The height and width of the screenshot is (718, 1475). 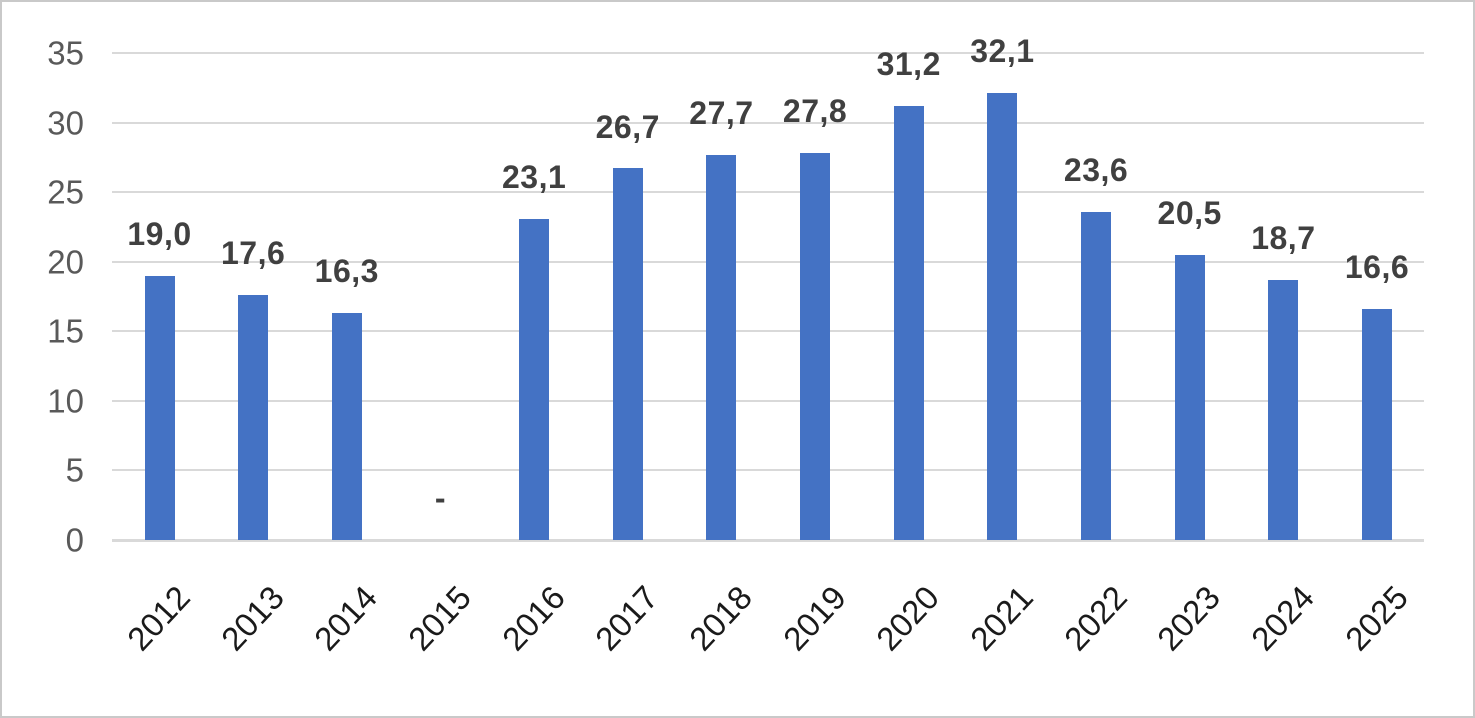 I want to click on x-axis-category-label-2024: 2024, so click(x=1282, y=618).